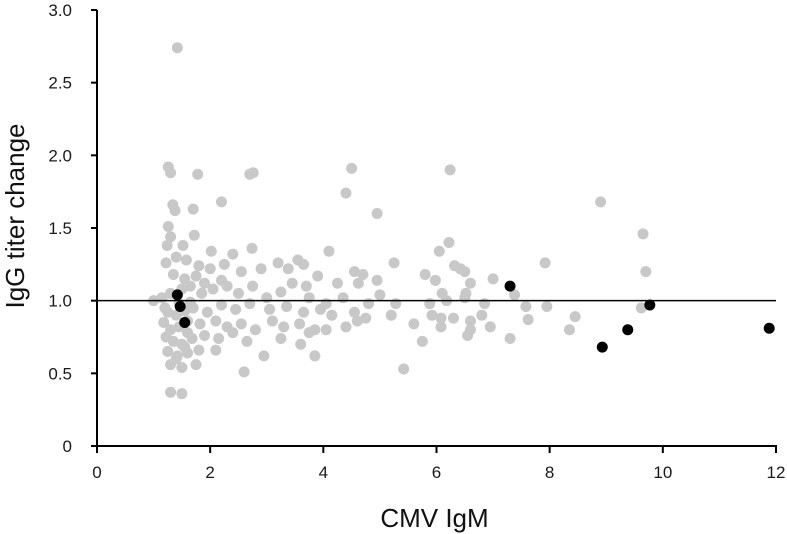  What do you see at coordinates (15, 216) in the screenshot?
I see `y-axis-title: IgG titer change` at bounding box center [15, 216].